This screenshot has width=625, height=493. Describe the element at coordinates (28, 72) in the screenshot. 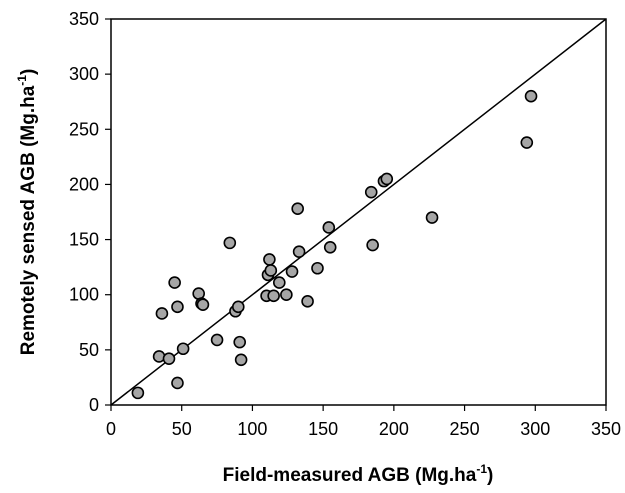

I see `y-axis-title-suffix: )` at that location.